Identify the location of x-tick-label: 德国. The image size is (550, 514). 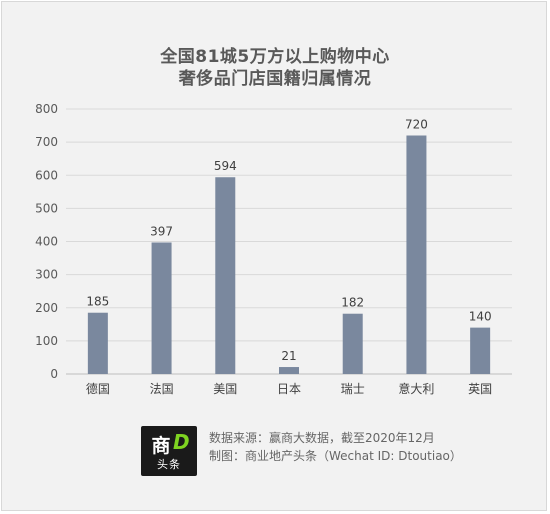
(98, 388).